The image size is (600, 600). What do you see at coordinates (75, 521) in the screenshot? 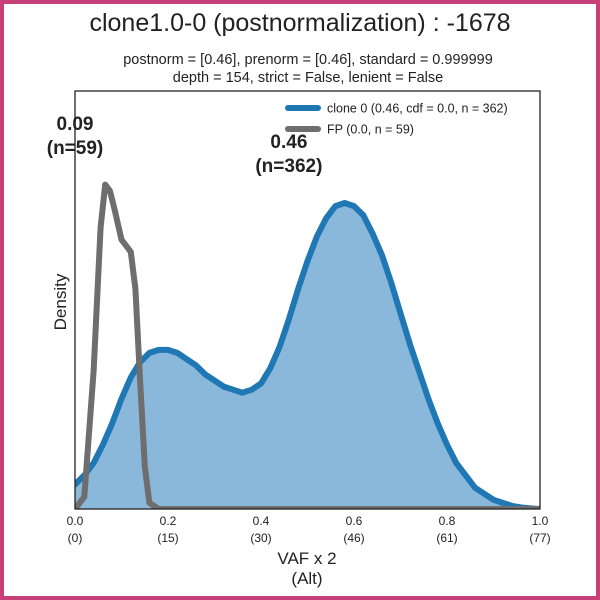
I see `x-tick-label: 0.0` at bounding box center [75, 521].